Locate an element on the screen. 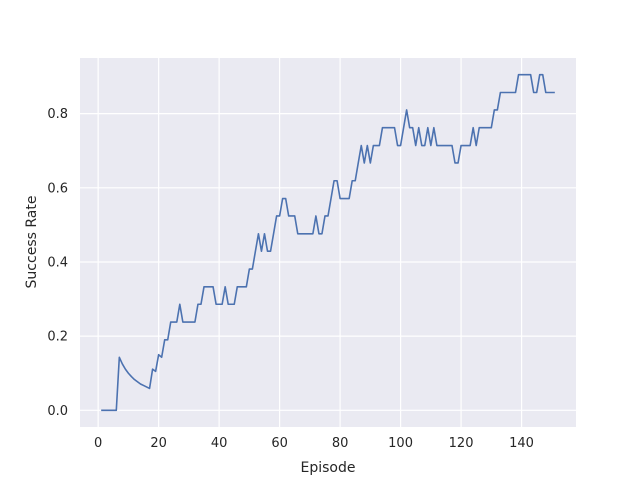 Image resolution: width=640 pixels, height=480 pixels. y-tick-label: 0.6 is located at coordinates (57, 188).